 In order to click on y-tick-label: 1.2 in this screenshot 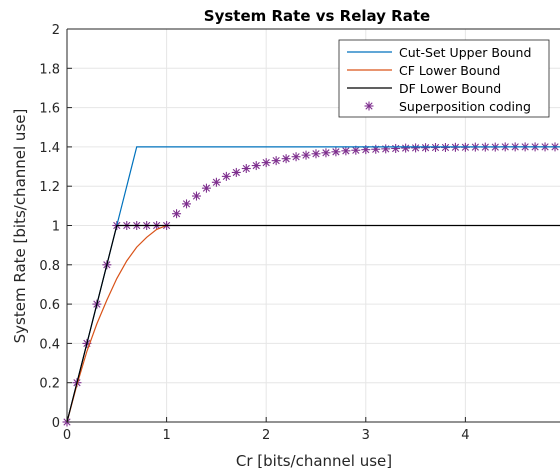, I will do `click(49, 187)`.